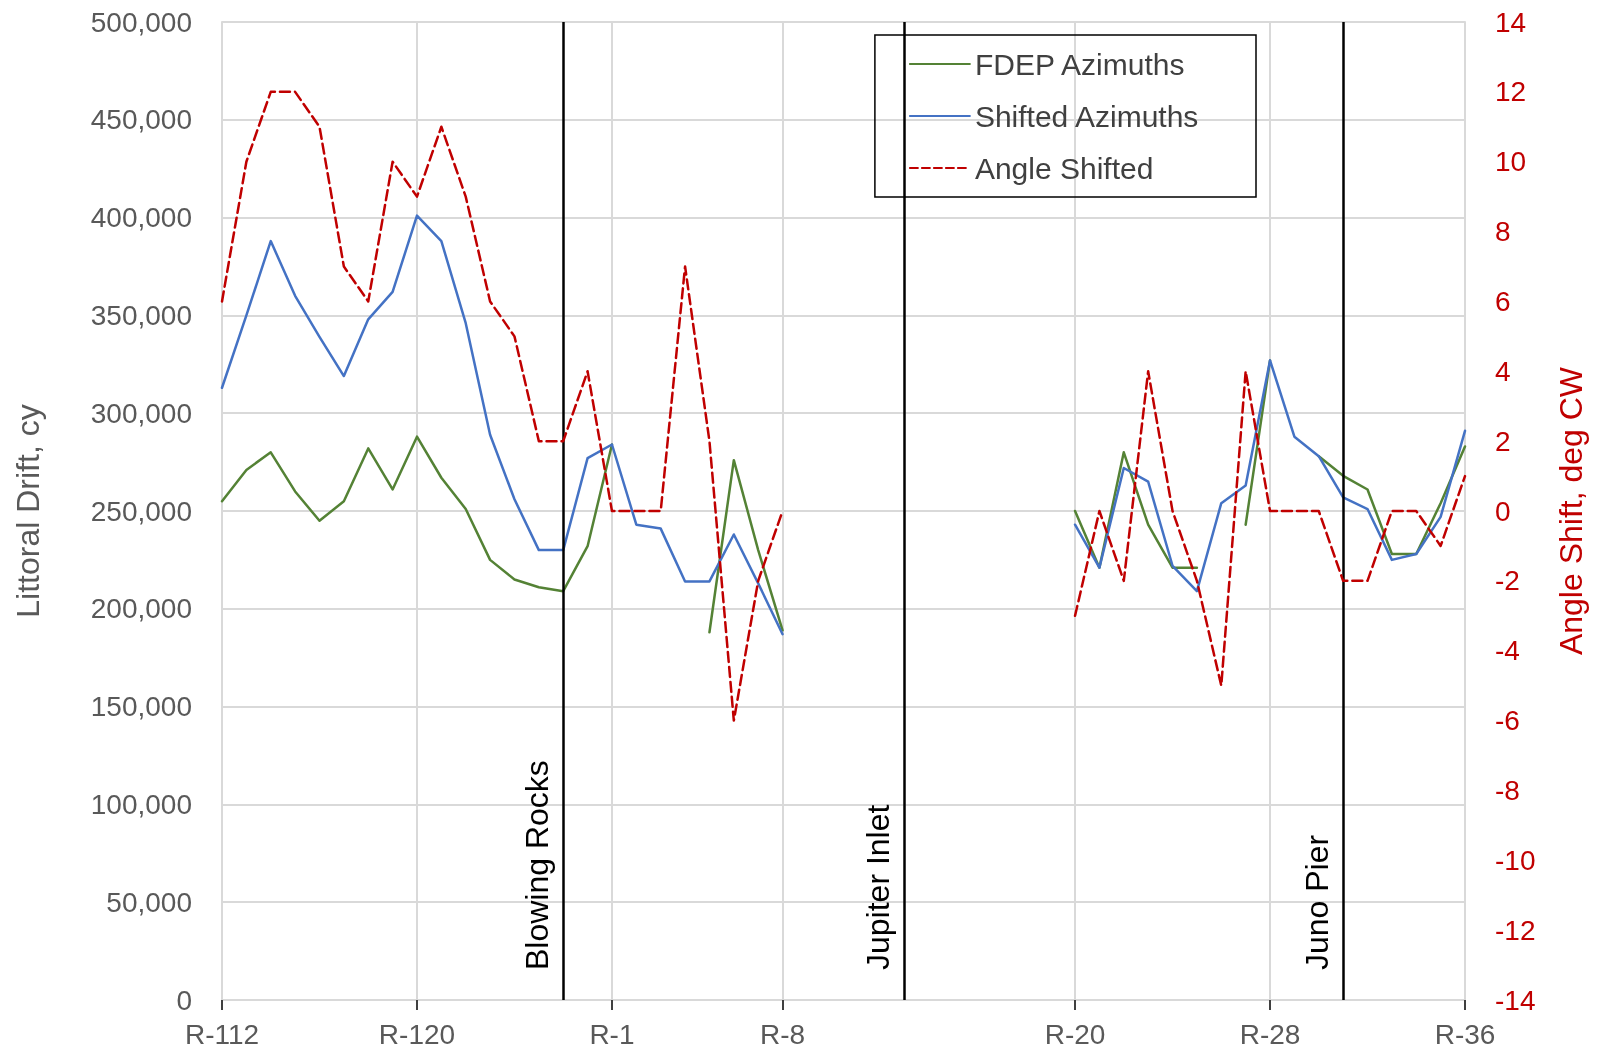  What do you see at coordinates (783, 1034) in the screenshot?
I see `x-tick-label: R-8` at bounding box center [783, 1034].